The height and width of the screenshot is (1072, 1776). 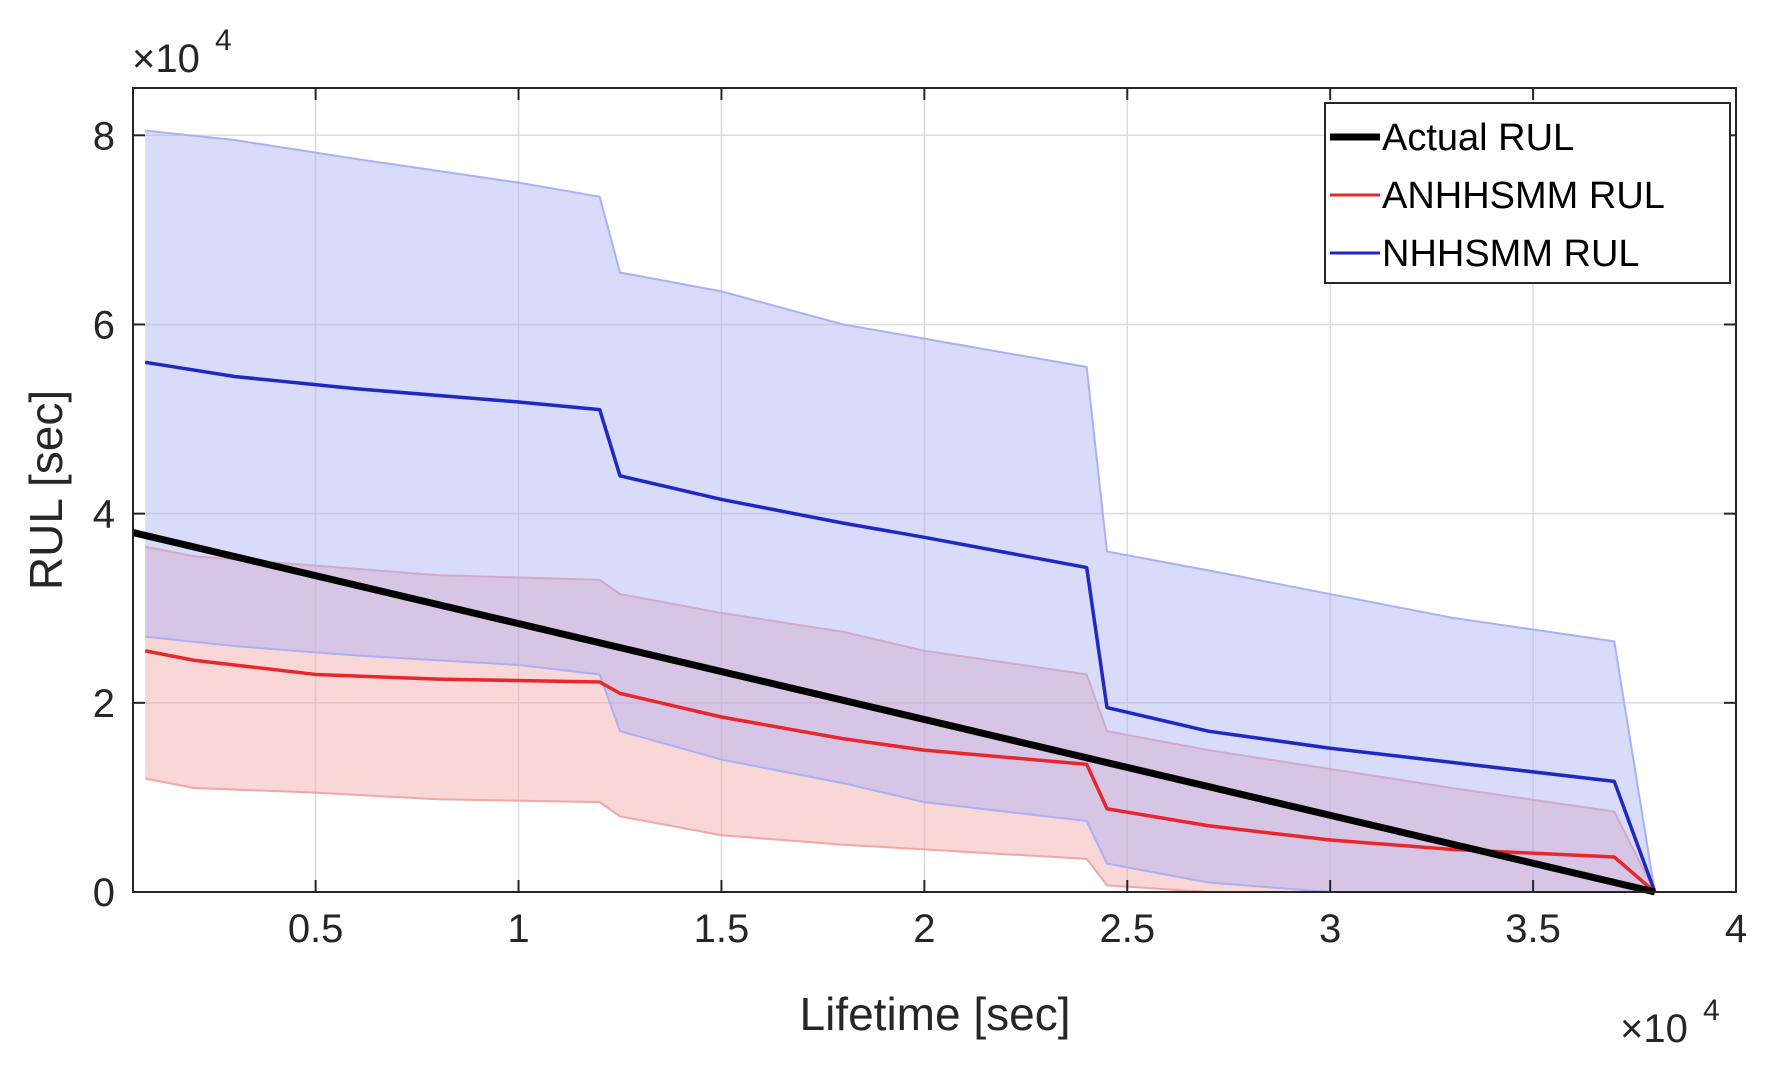 What do you see at coordinates (104, 704) in the screenshot?
I see `y-tick-label-1: 2` at bounding box center [104, 704].